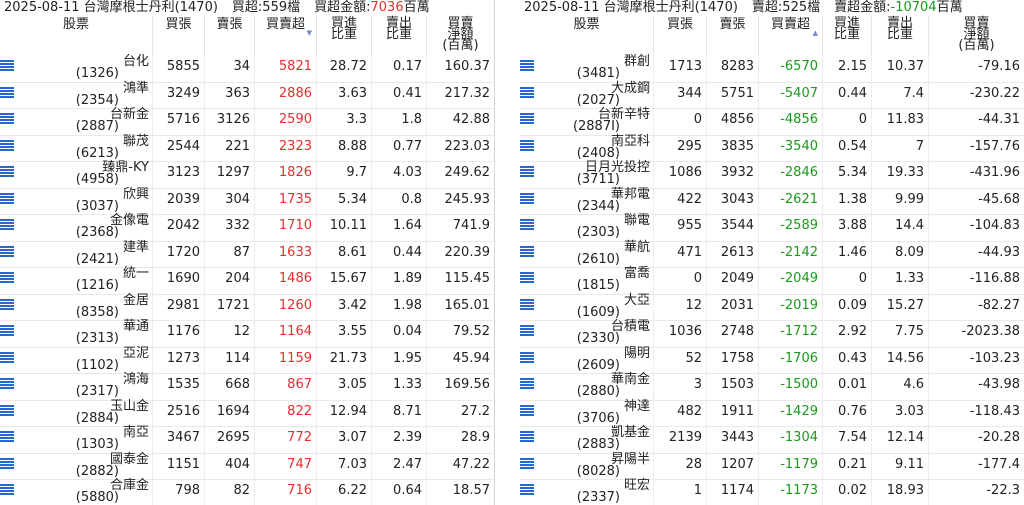 This screenshot has height=505, width=1024. What do you see at coordinates (772, 281) in the screenshot?
I see `table-row: 富喬 (1815) 0 2049 -2049 0 1.33 -116.88` at bounding box center [772, 281].